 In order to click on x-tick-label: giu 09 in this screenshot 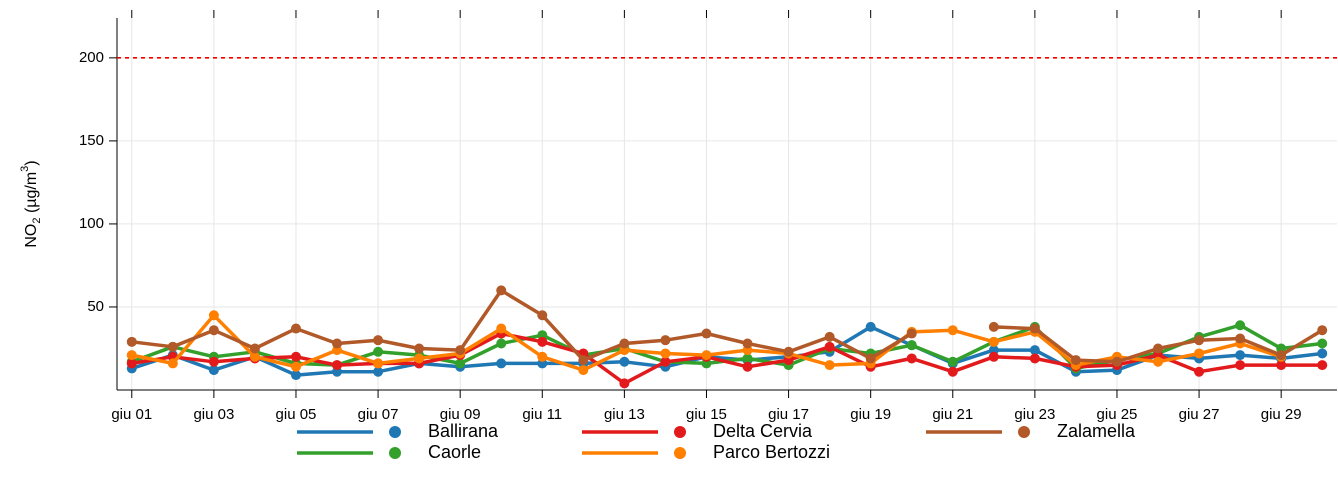, I will do `click(460, 414)`.